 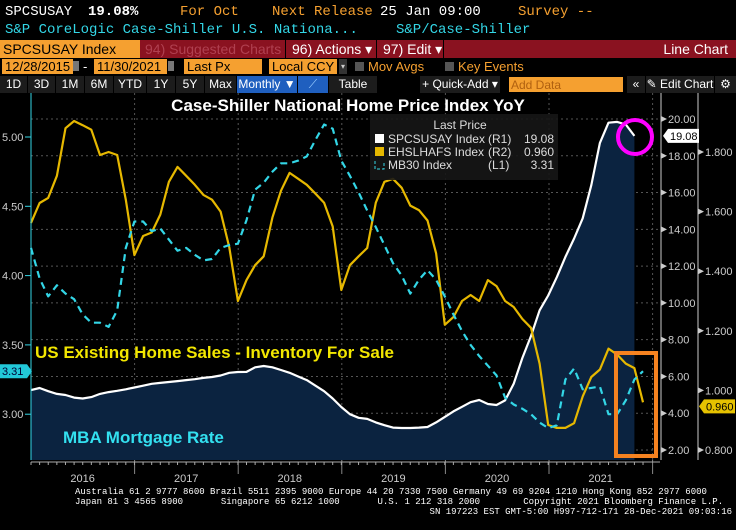 I want to click on r2-last-tag, so click(x=717, y=406).